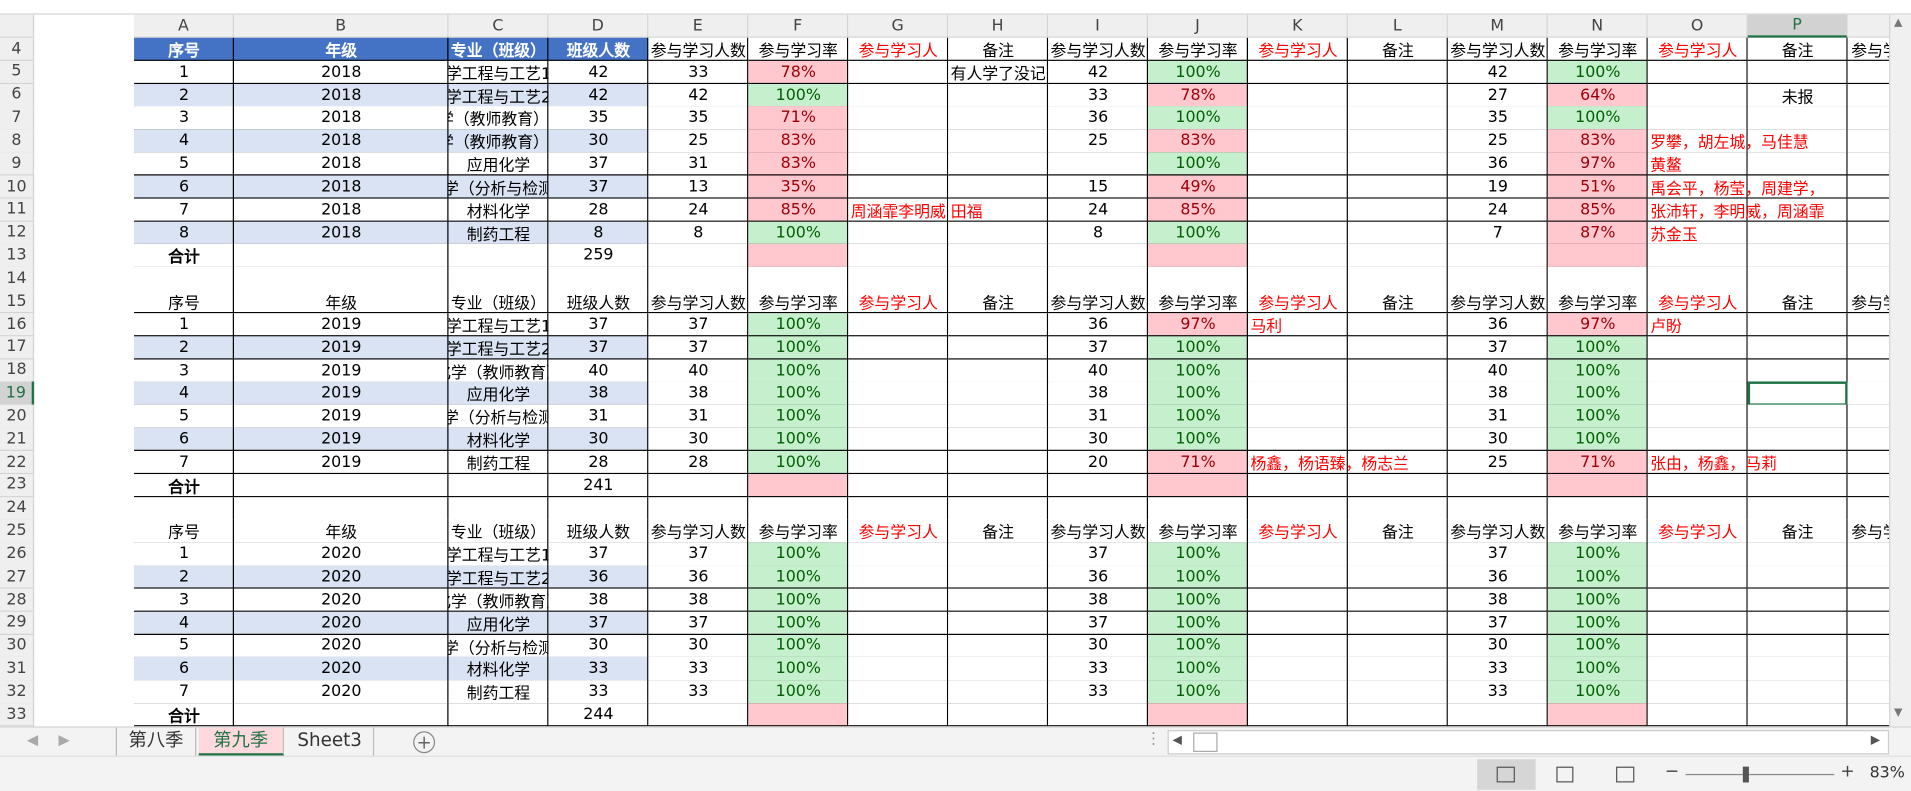 The width and height of the screenshot is (1911, 791). What do you see at coordinates (17, 371) in the screenshot?
I see `row-header: 18` at bounding box center [17, 371].